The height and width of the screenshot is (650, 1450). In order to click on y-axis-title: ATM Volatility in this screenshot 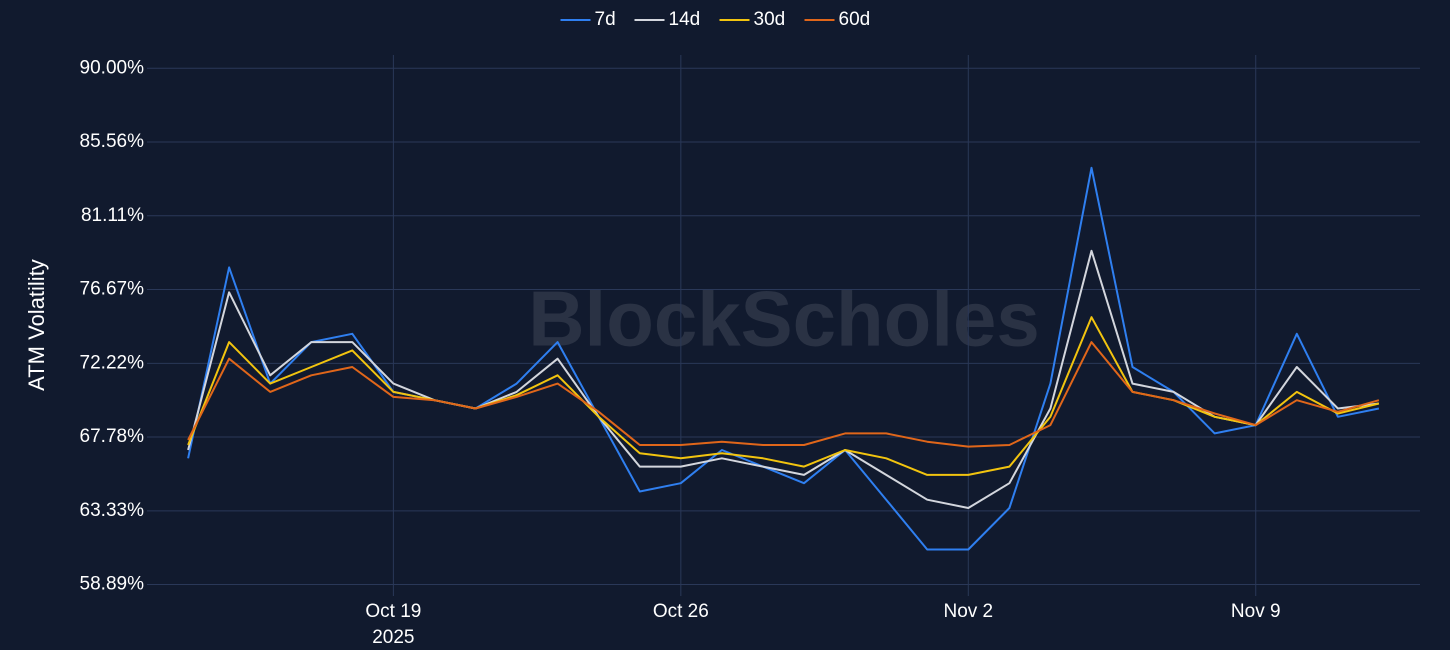, I will do `click(36, 325)`.